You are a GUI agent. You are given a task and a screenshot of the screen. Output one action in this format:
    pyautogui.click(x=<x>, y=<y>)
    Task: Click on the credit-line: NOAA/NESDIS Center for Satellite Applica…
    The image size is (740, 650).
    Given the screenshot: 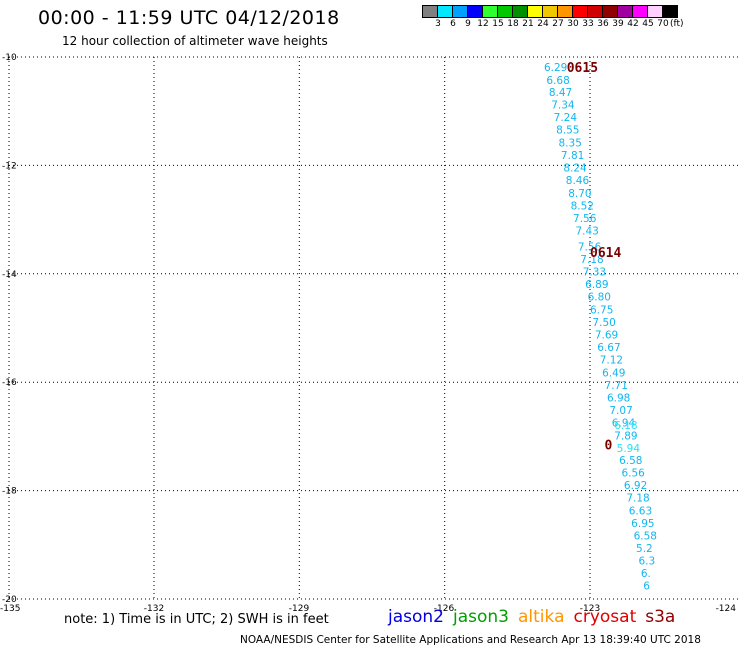 What is the action you would take?
    pyautogui.click(x=470, y=640)
    